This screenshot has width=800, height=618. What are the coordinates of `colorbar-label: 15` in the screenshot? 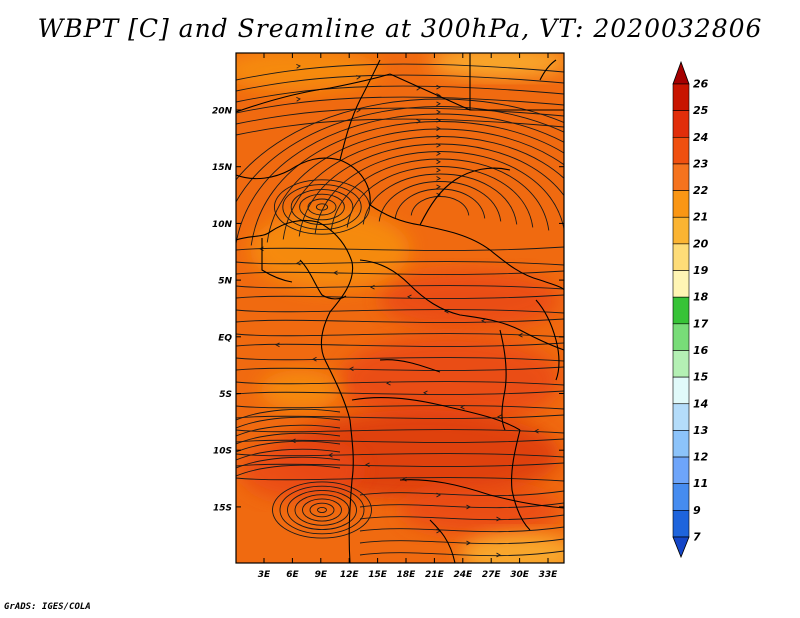 It's located at (701, 377).